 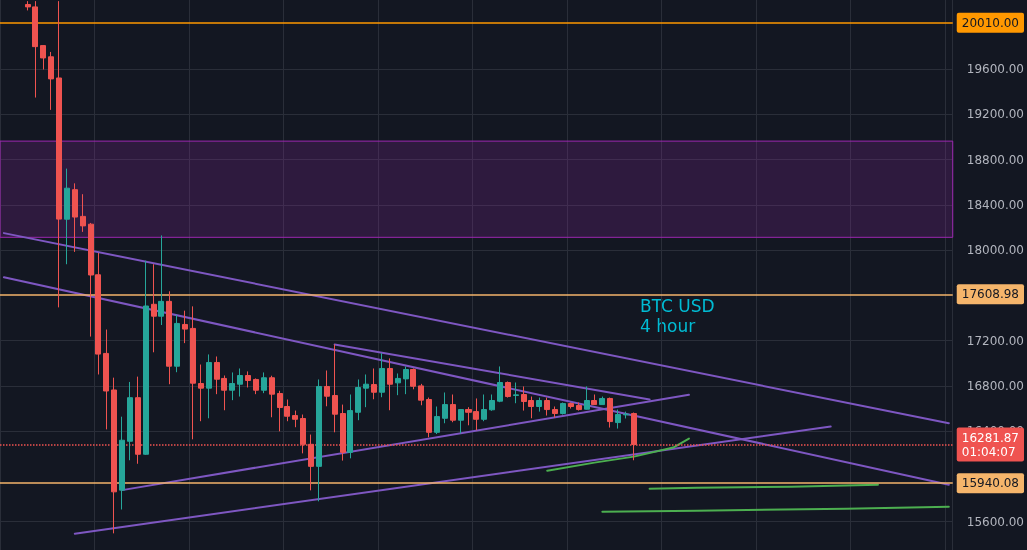 I want to click on y-tick-label: 18400.00, so click(x=995, y=204).